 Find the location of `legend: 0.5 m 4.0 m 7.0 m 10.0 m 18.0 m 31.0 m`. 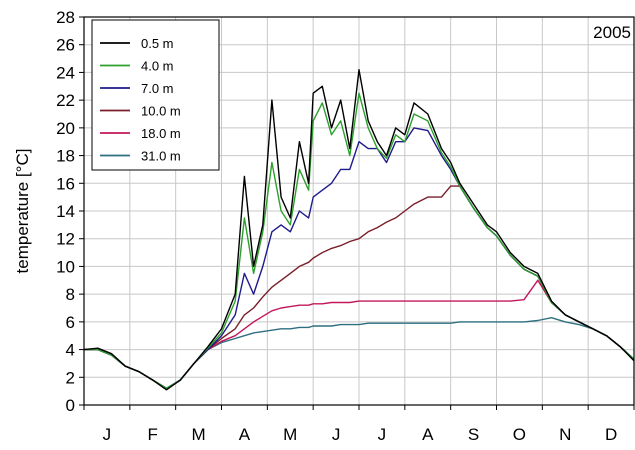

legend: 0.5 m 4.0 m 7.0 m 10.0 m 18.0 m 31.0 m is located at coordinates (155, 95).